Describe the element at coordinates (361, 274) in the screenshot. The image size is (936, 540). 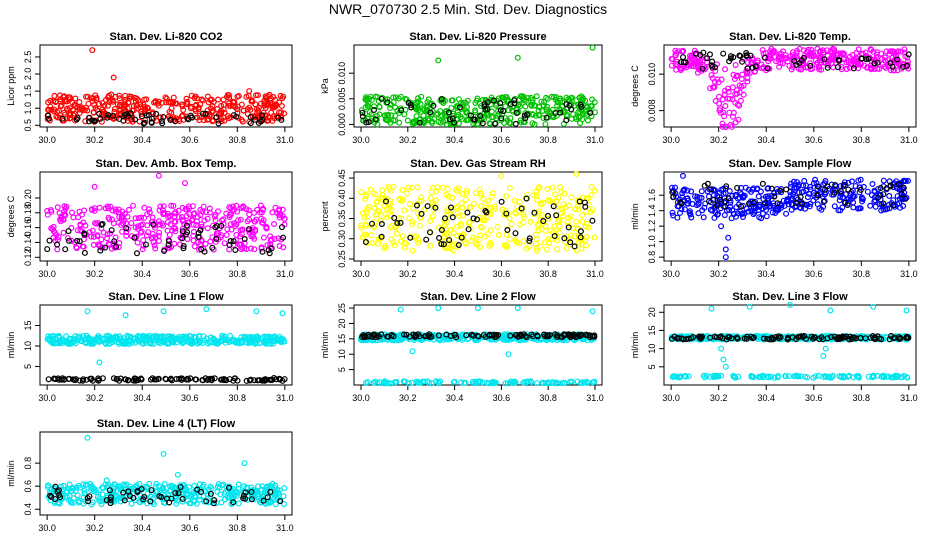
I see `x-tick-label: 30.0` at that location.